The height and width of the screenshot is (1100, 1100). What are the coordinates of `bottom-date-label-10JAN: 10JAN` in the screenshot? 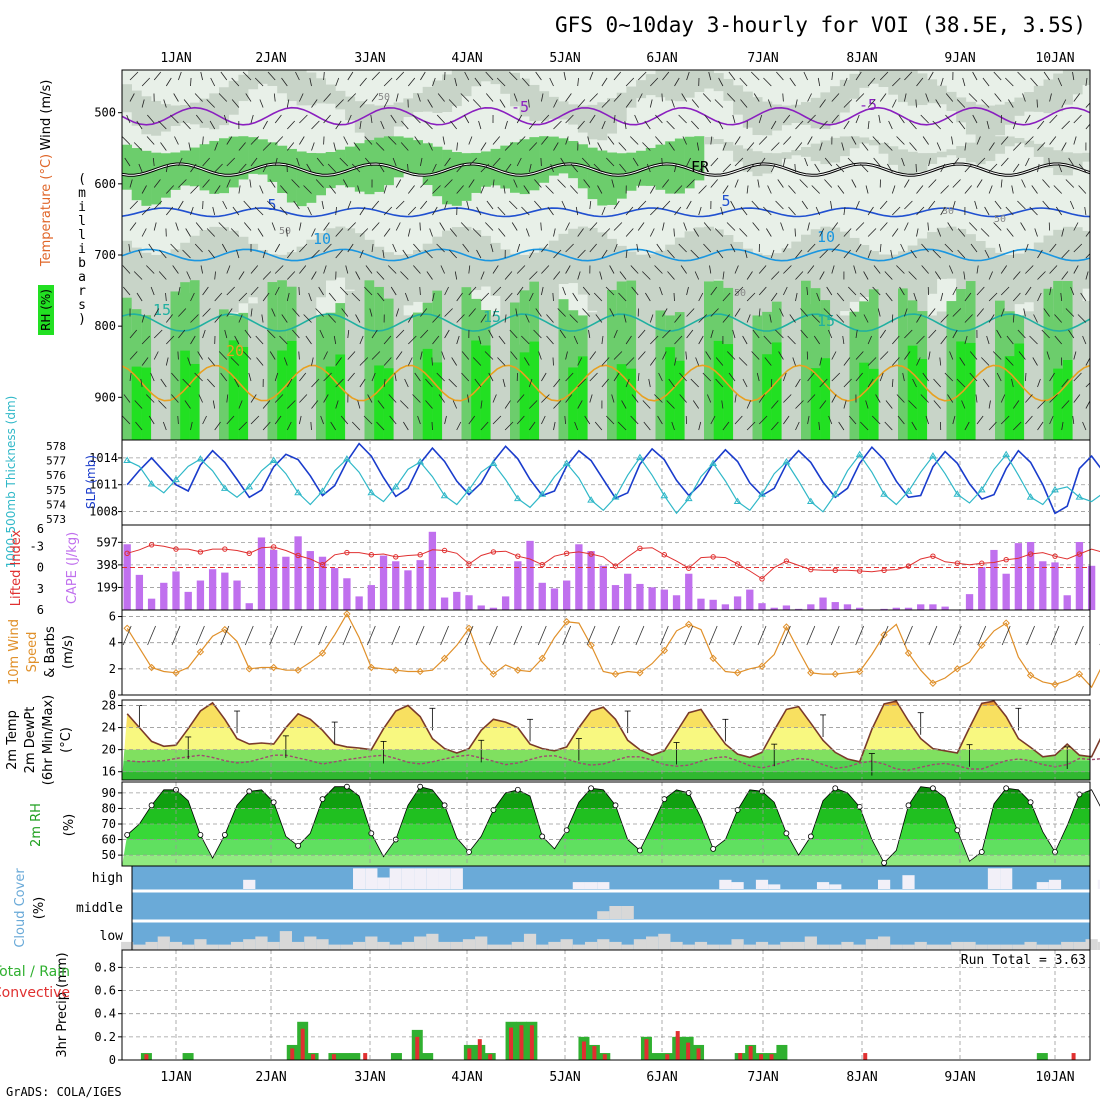 It's located at (1054, 1077).